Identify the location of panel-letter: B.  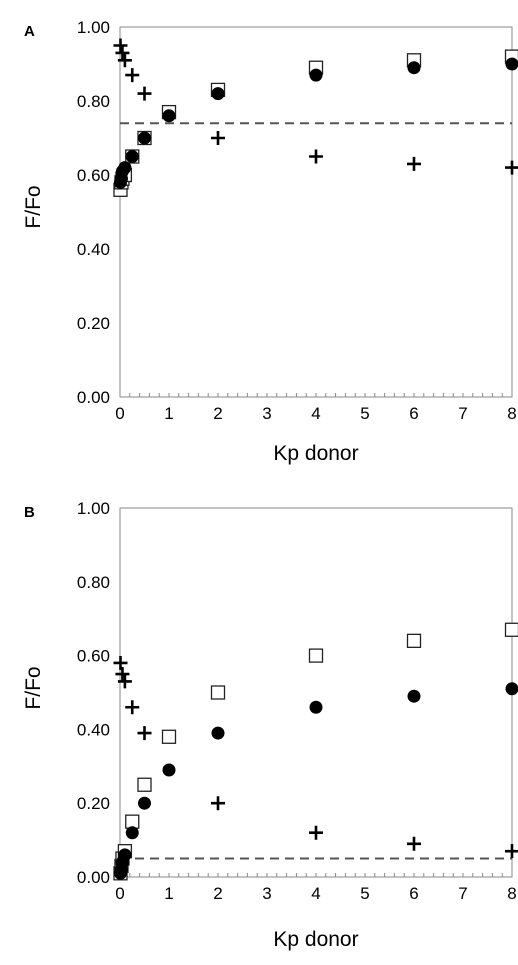
(29, 512).